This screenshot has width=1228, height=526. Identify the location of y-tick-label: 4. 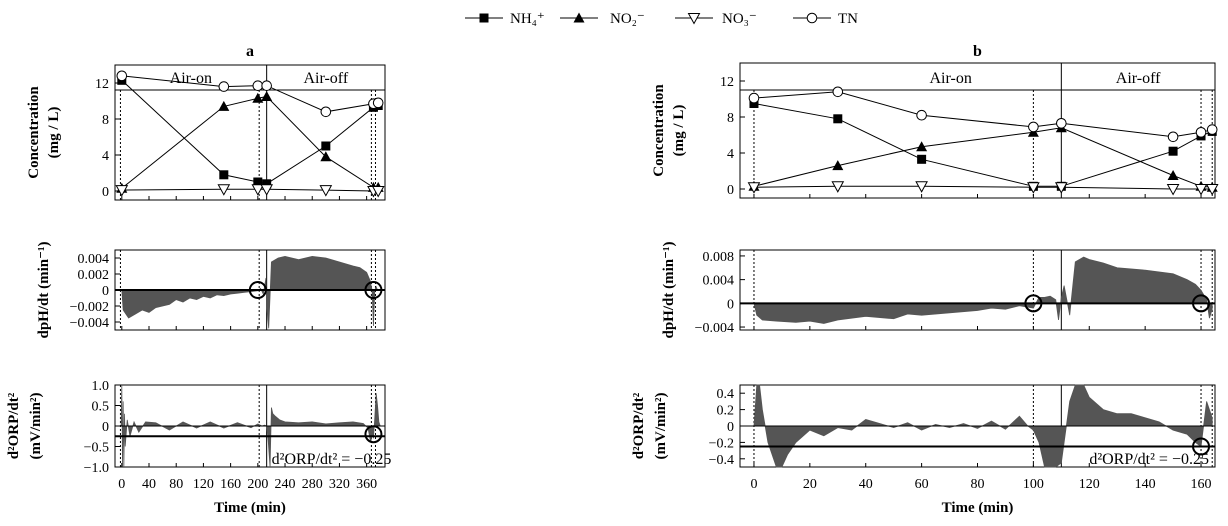
(105, 156).